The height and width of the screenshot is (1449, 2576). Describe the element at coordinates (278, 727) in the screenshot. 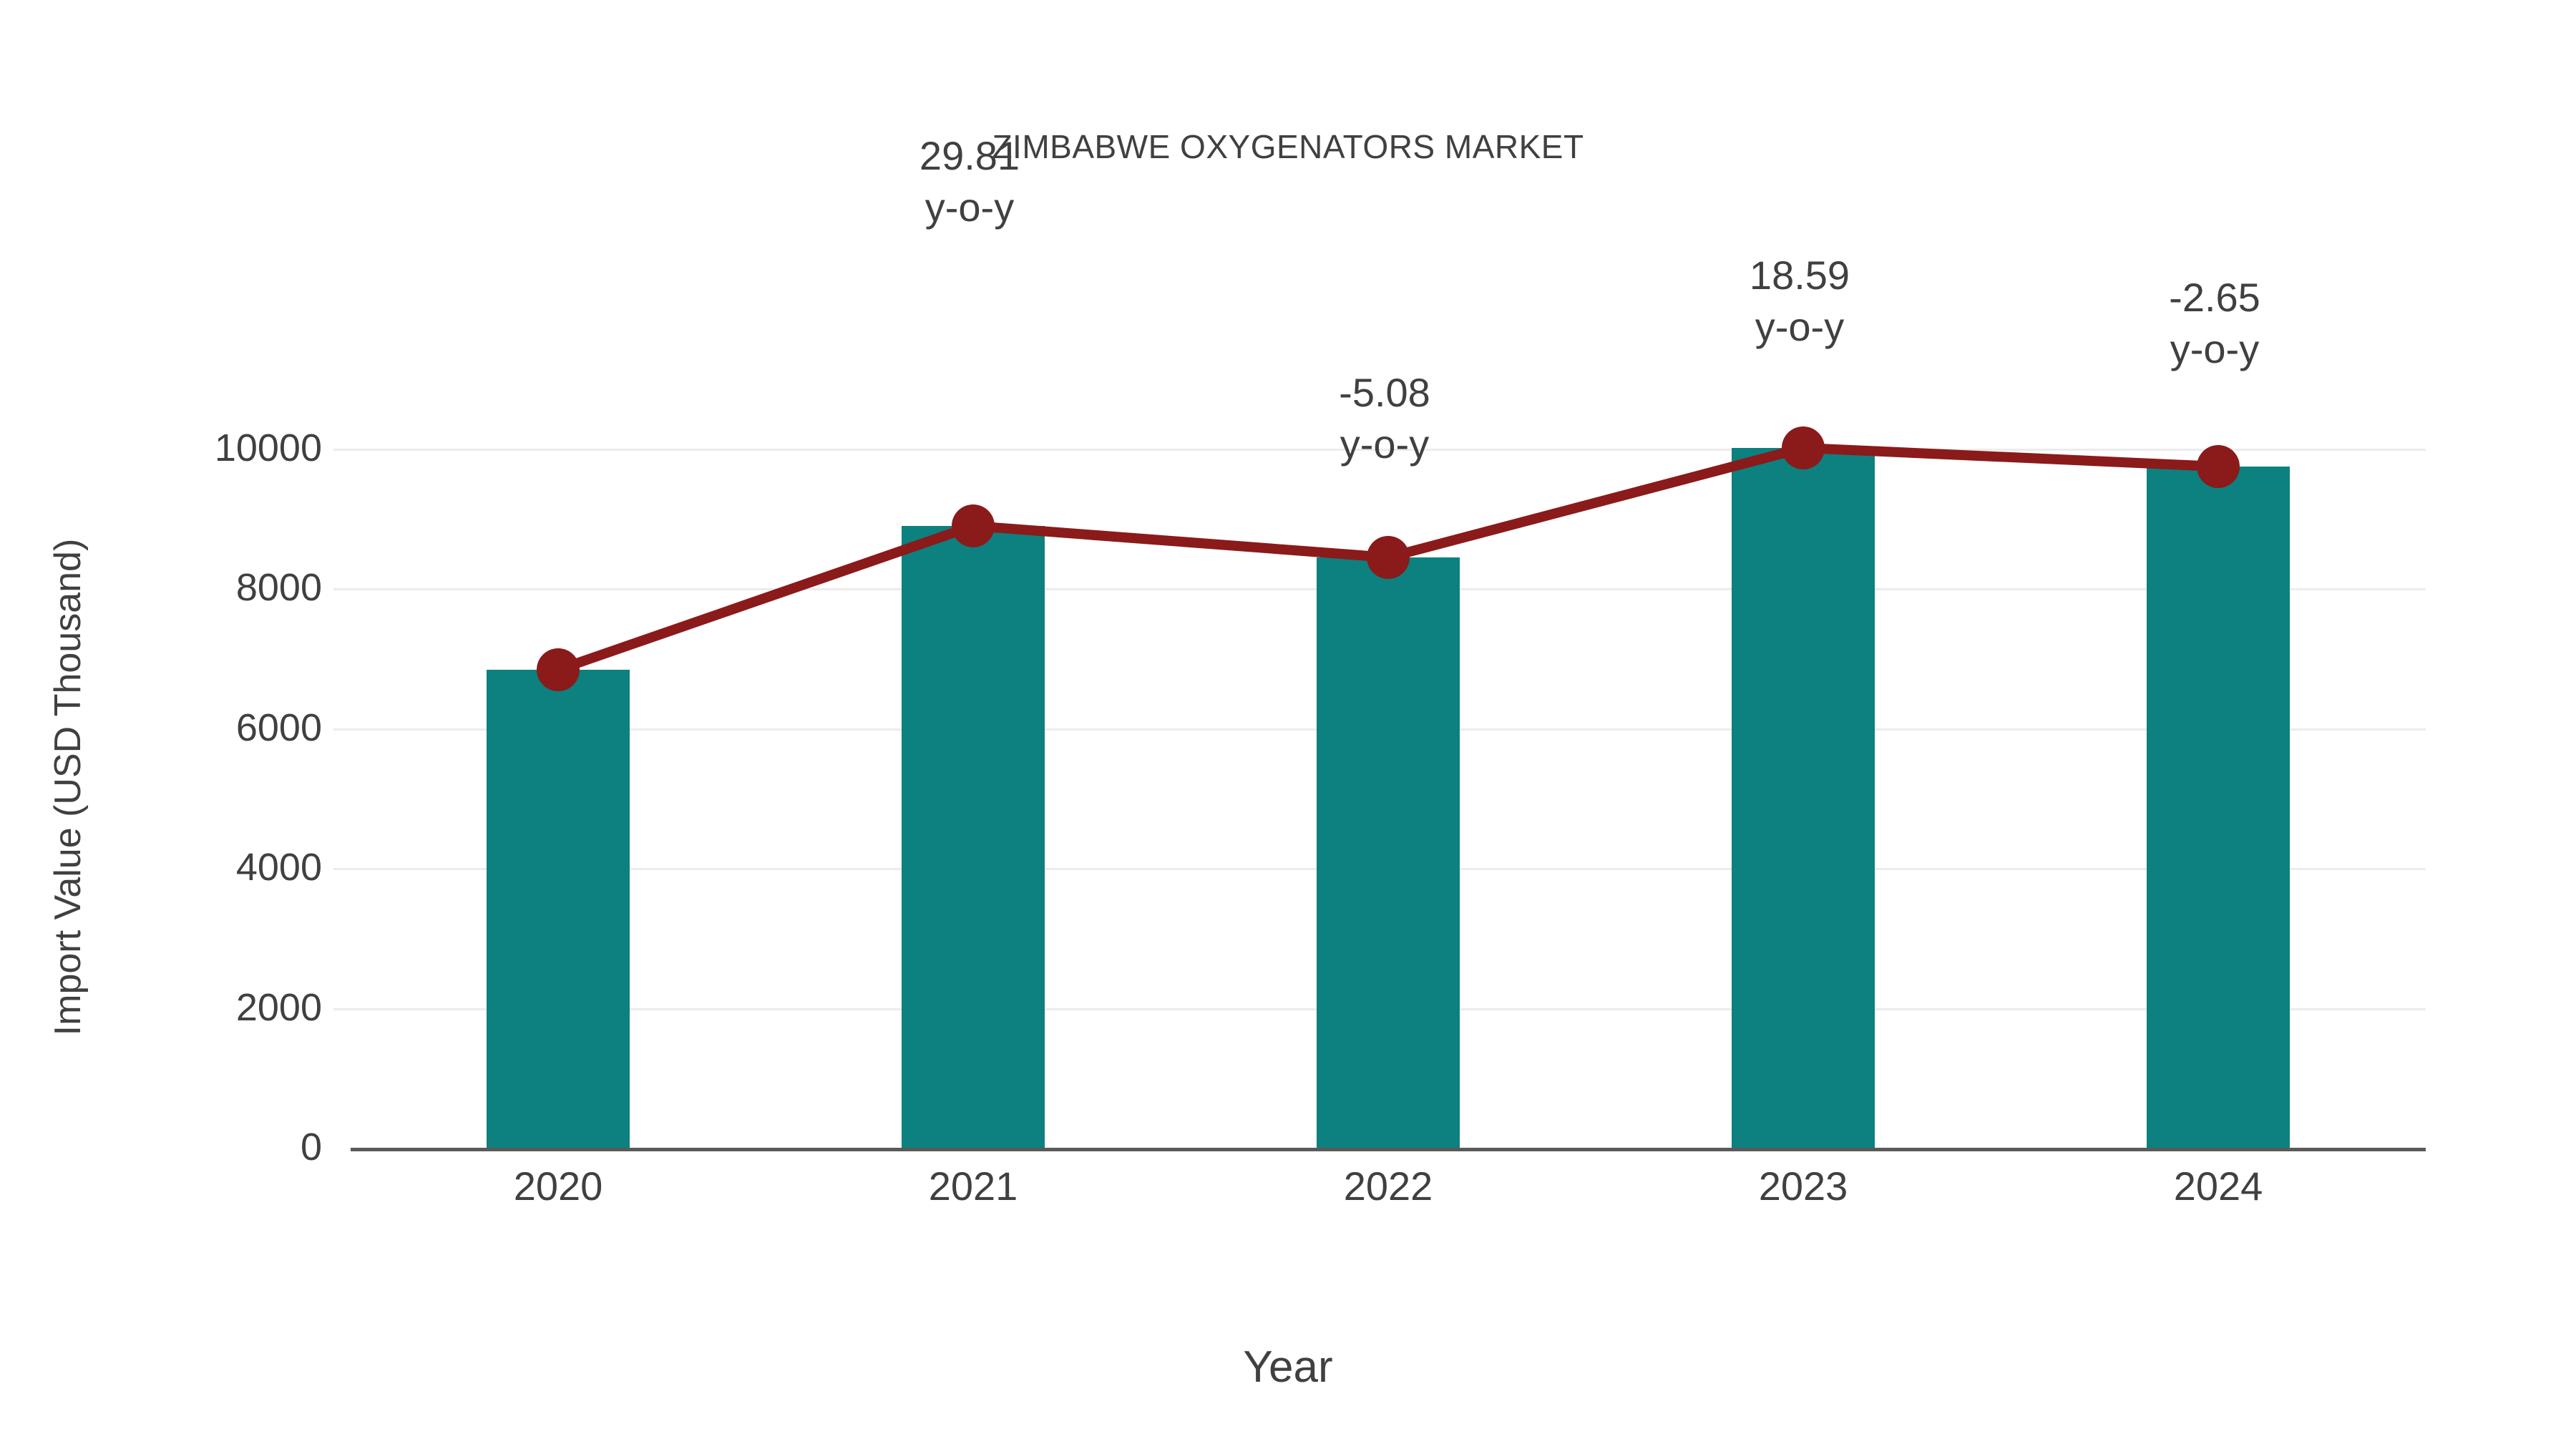

I see `y-tick-label-6000: 6000` at that location.